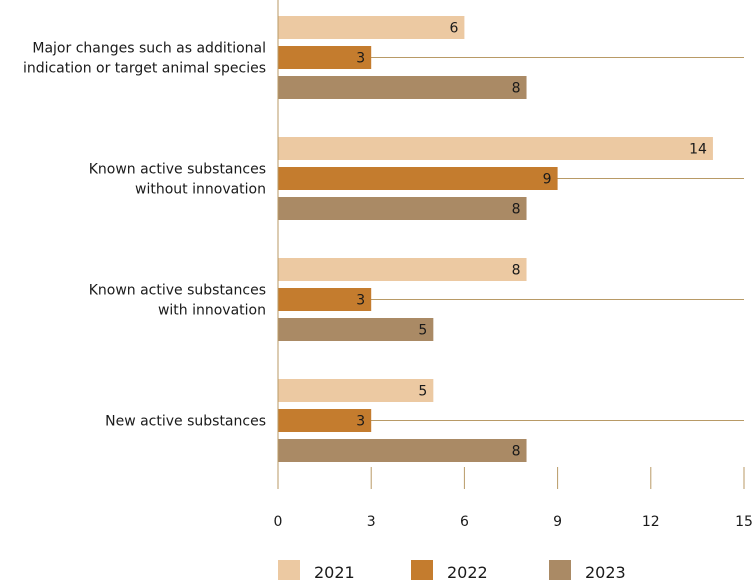 The image size is (755, 584). I want to click on category-label: Known active substances with innovation, so click(177, 301).